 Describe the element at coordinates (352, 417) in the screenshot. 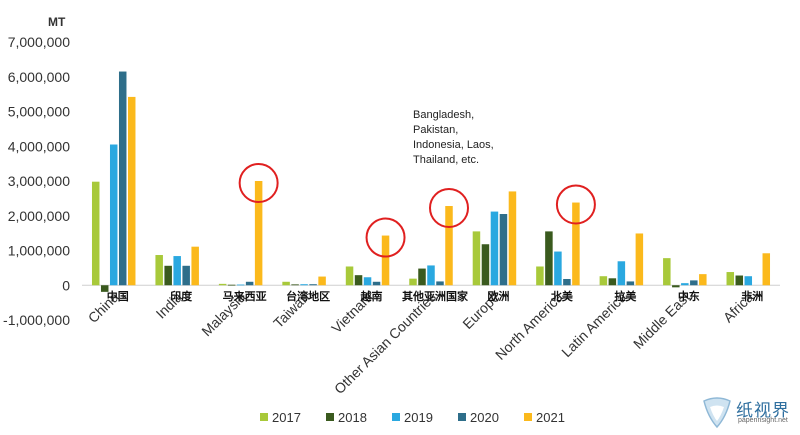

I see `legend-label: 2018` at that location.